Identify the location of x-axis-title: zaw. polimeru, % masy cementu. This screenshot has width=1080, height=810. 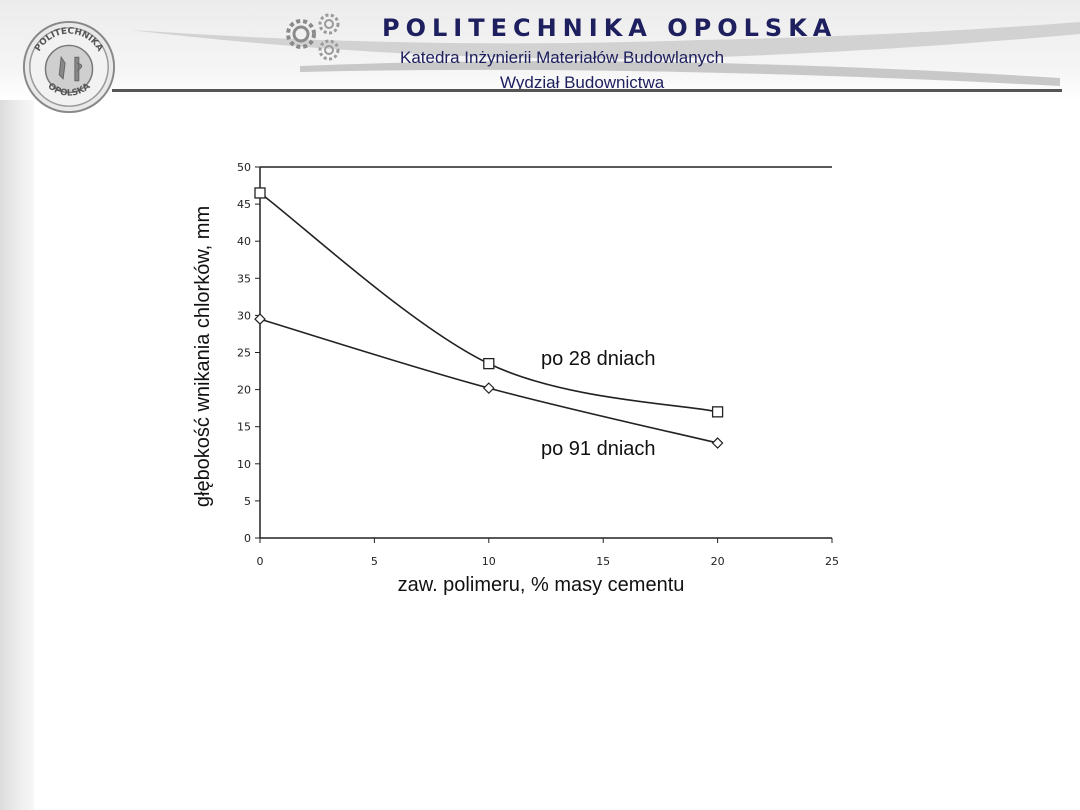
(541, 585).